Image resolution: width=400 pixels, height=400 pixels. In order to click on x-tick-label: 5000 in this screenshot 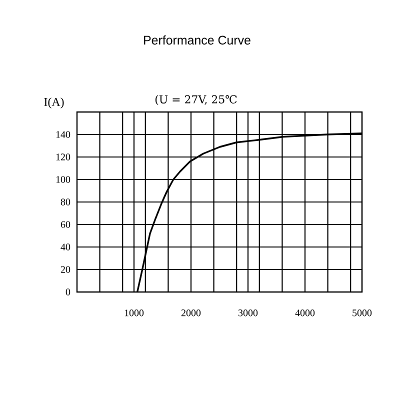, I will do `click(362, 313)`.